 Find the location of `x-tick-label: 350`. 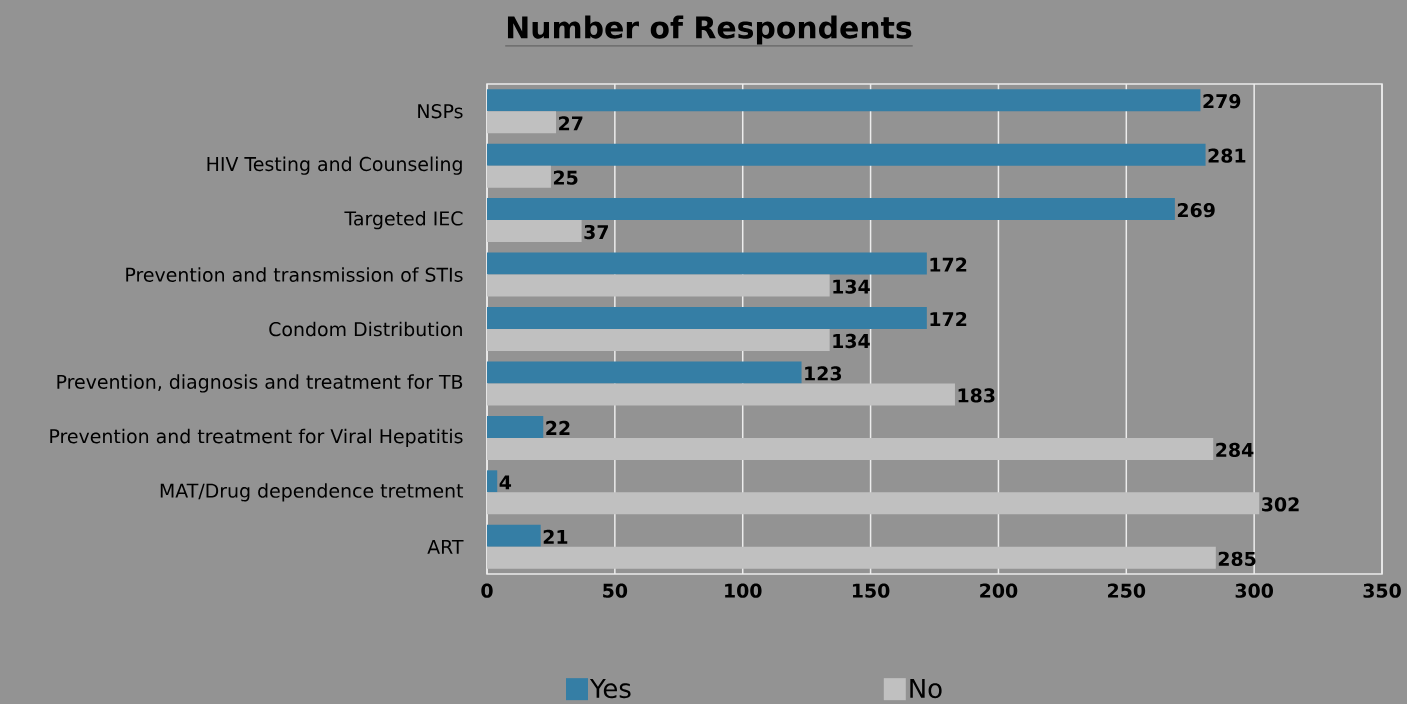

x-tick-label: 350 is located at coordinates (1382, 590).